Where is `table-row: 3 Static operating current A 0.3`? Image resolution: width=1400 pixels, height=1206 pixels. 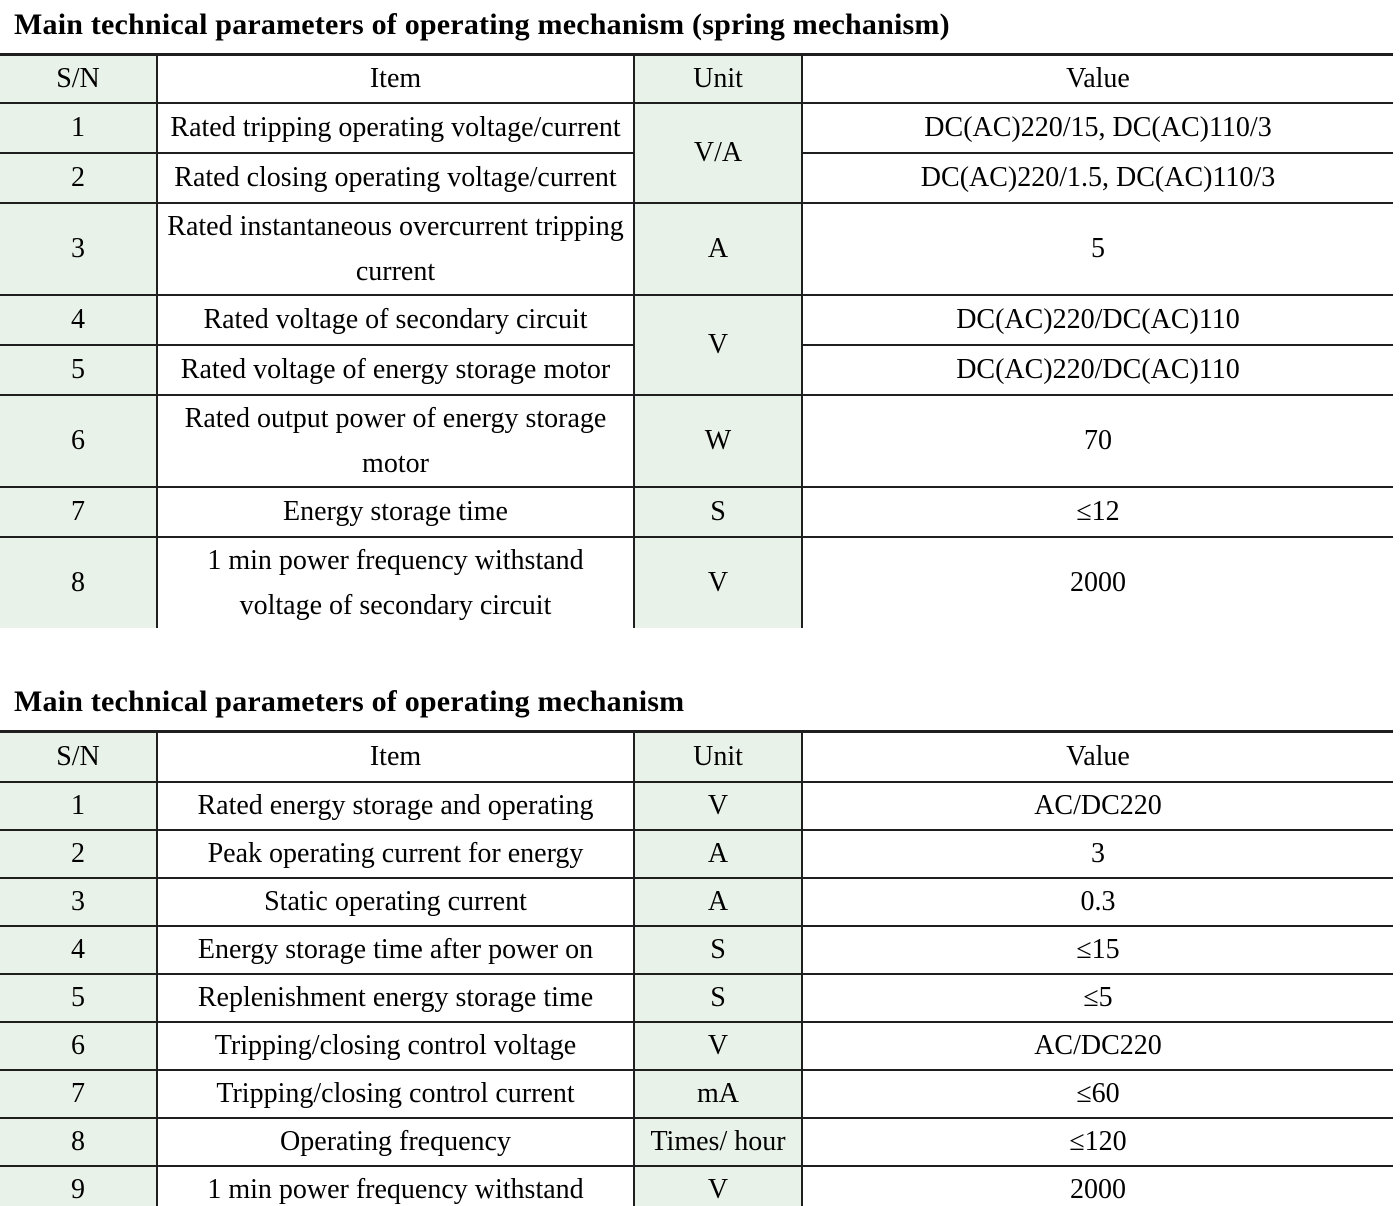
table-row: 3 Static operating current A 0.3 is located at coordinates (696, 902).